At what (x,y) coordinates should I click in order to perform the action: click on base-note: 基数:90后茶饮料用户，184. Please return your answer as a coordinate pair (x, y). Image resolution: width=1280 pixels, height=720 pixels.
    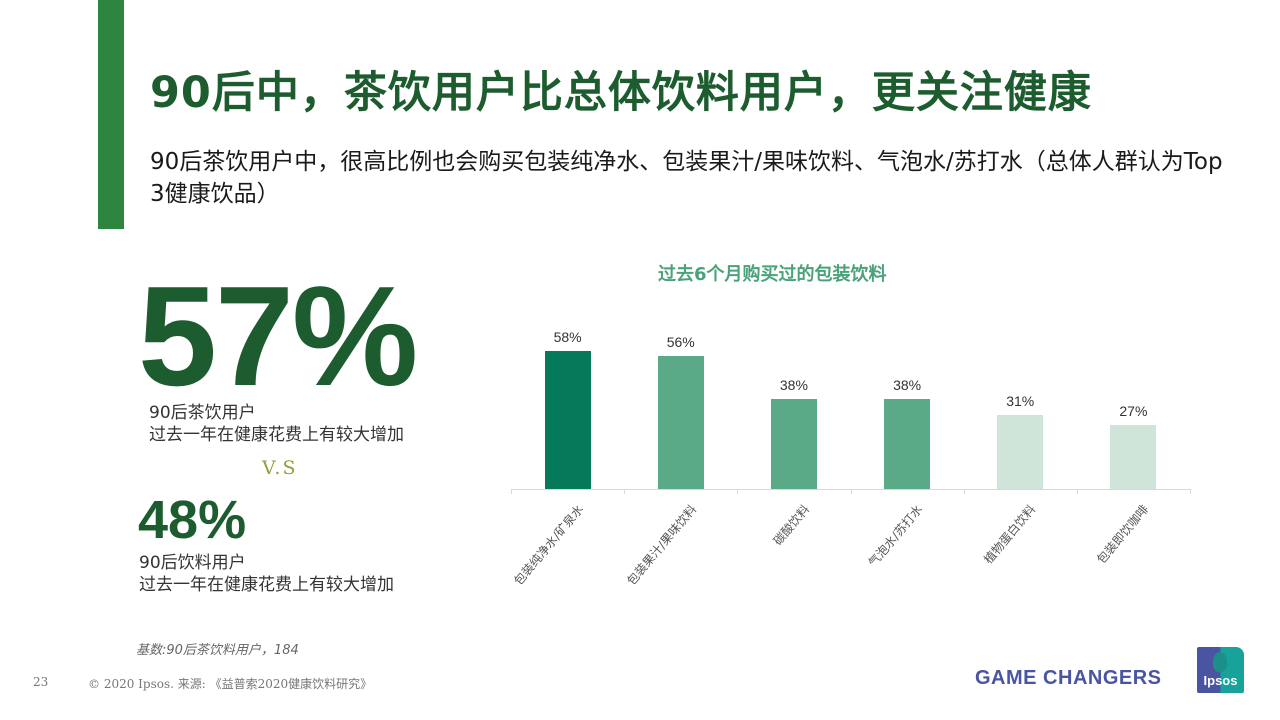
    Looking at the image, I should click on (217, 650).